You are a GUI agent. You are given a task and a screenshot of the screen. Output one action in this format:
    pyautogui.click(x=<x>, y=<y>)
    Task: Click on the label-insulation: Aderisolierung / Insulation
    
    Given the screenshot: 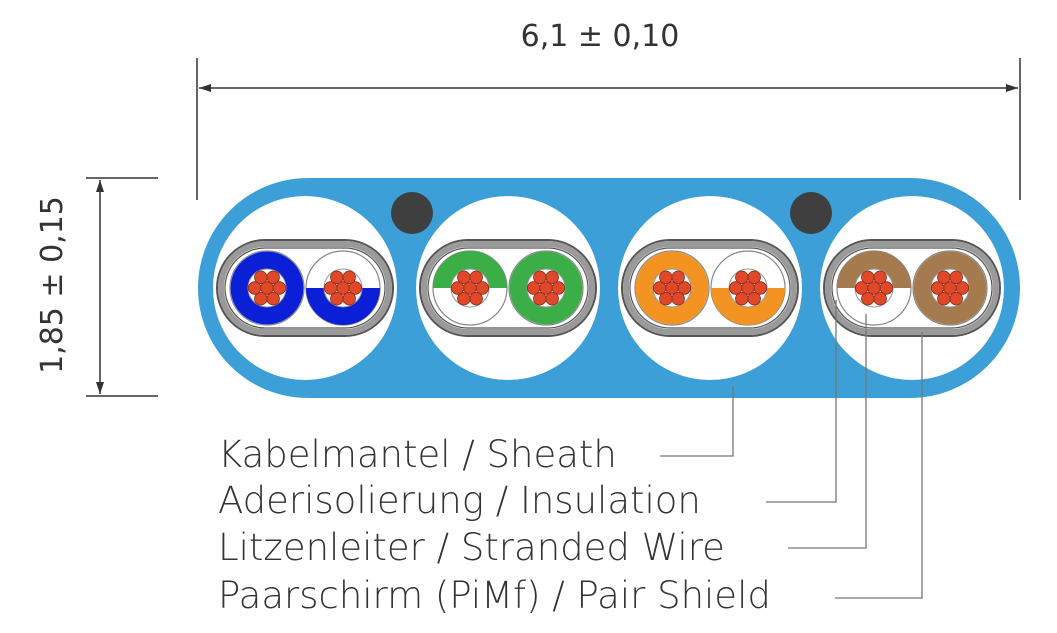 What is the action you would take?
    pyautogui.click(x=459, y=500)
    